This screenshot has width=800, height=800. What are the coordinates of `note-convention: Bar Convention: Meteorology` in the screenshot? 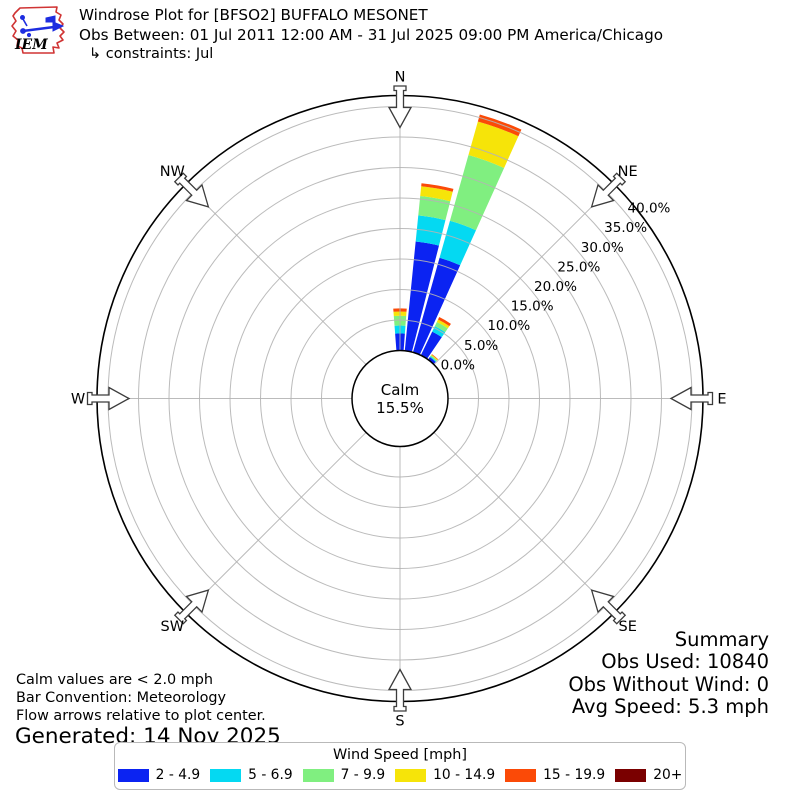 It's located at (121, 697).